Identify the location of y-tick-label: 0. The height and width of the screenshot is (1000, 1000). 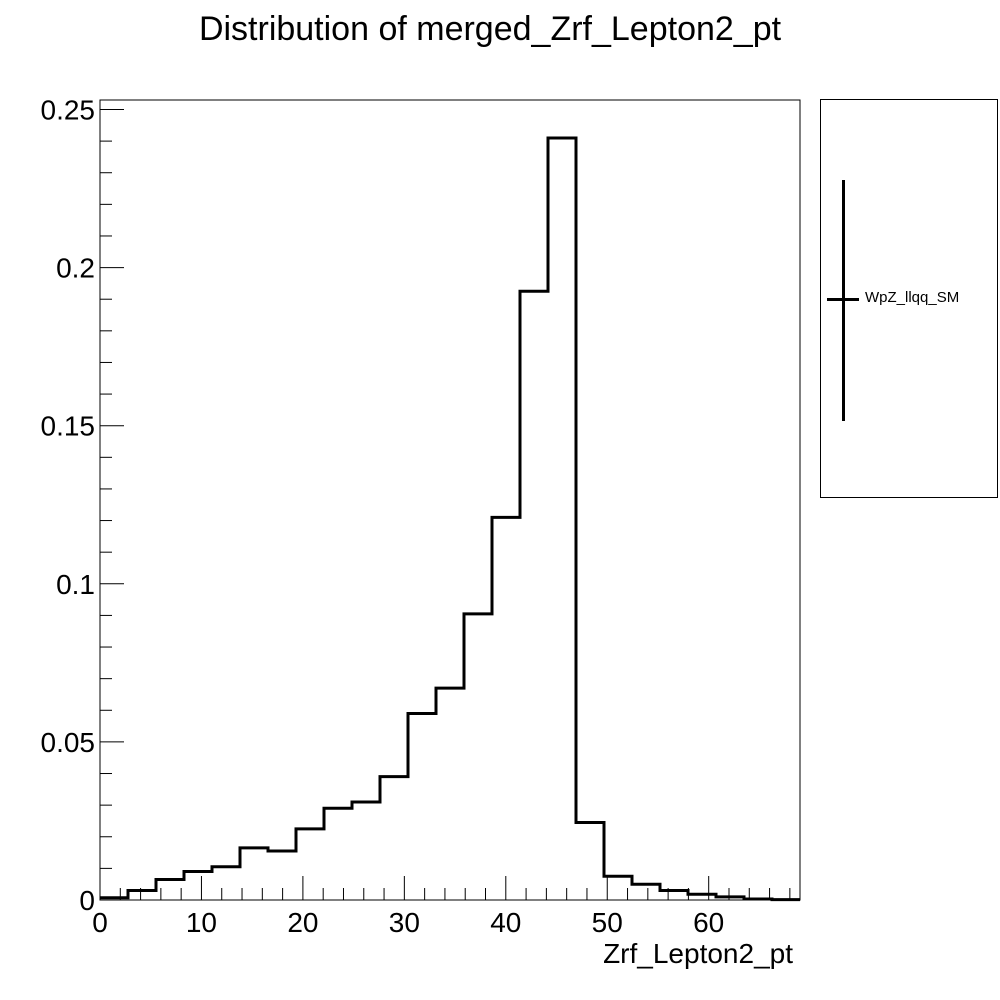
(87, 900).